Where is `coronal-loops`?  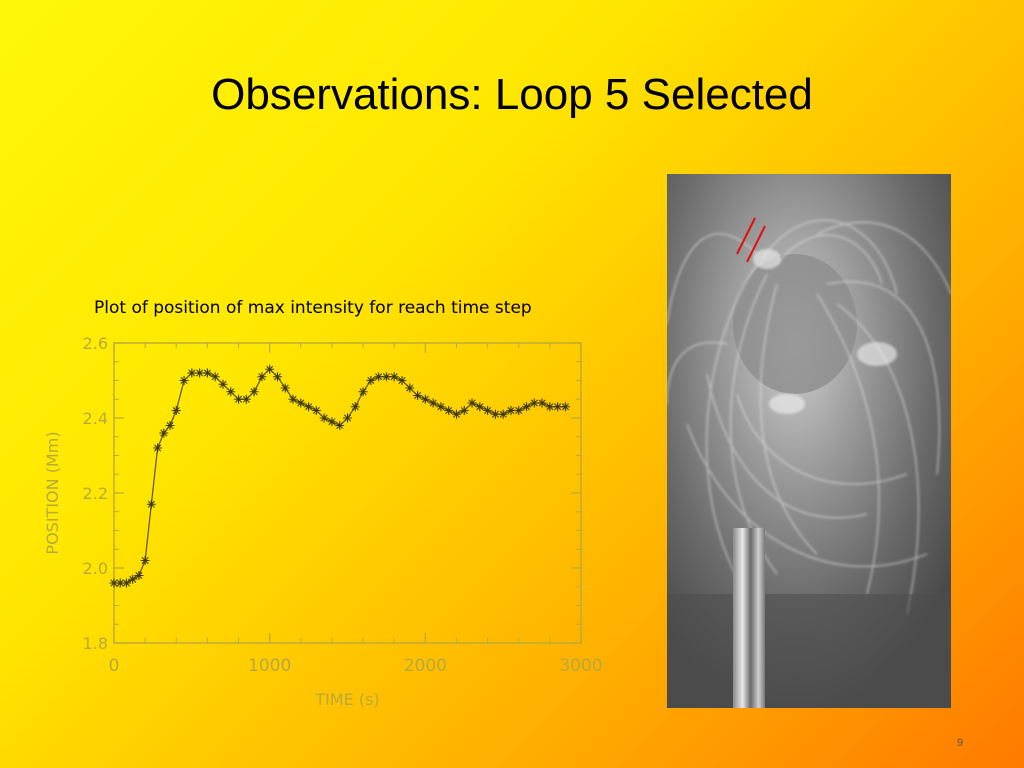 coronal-loops is located at coordinates (809, 417).